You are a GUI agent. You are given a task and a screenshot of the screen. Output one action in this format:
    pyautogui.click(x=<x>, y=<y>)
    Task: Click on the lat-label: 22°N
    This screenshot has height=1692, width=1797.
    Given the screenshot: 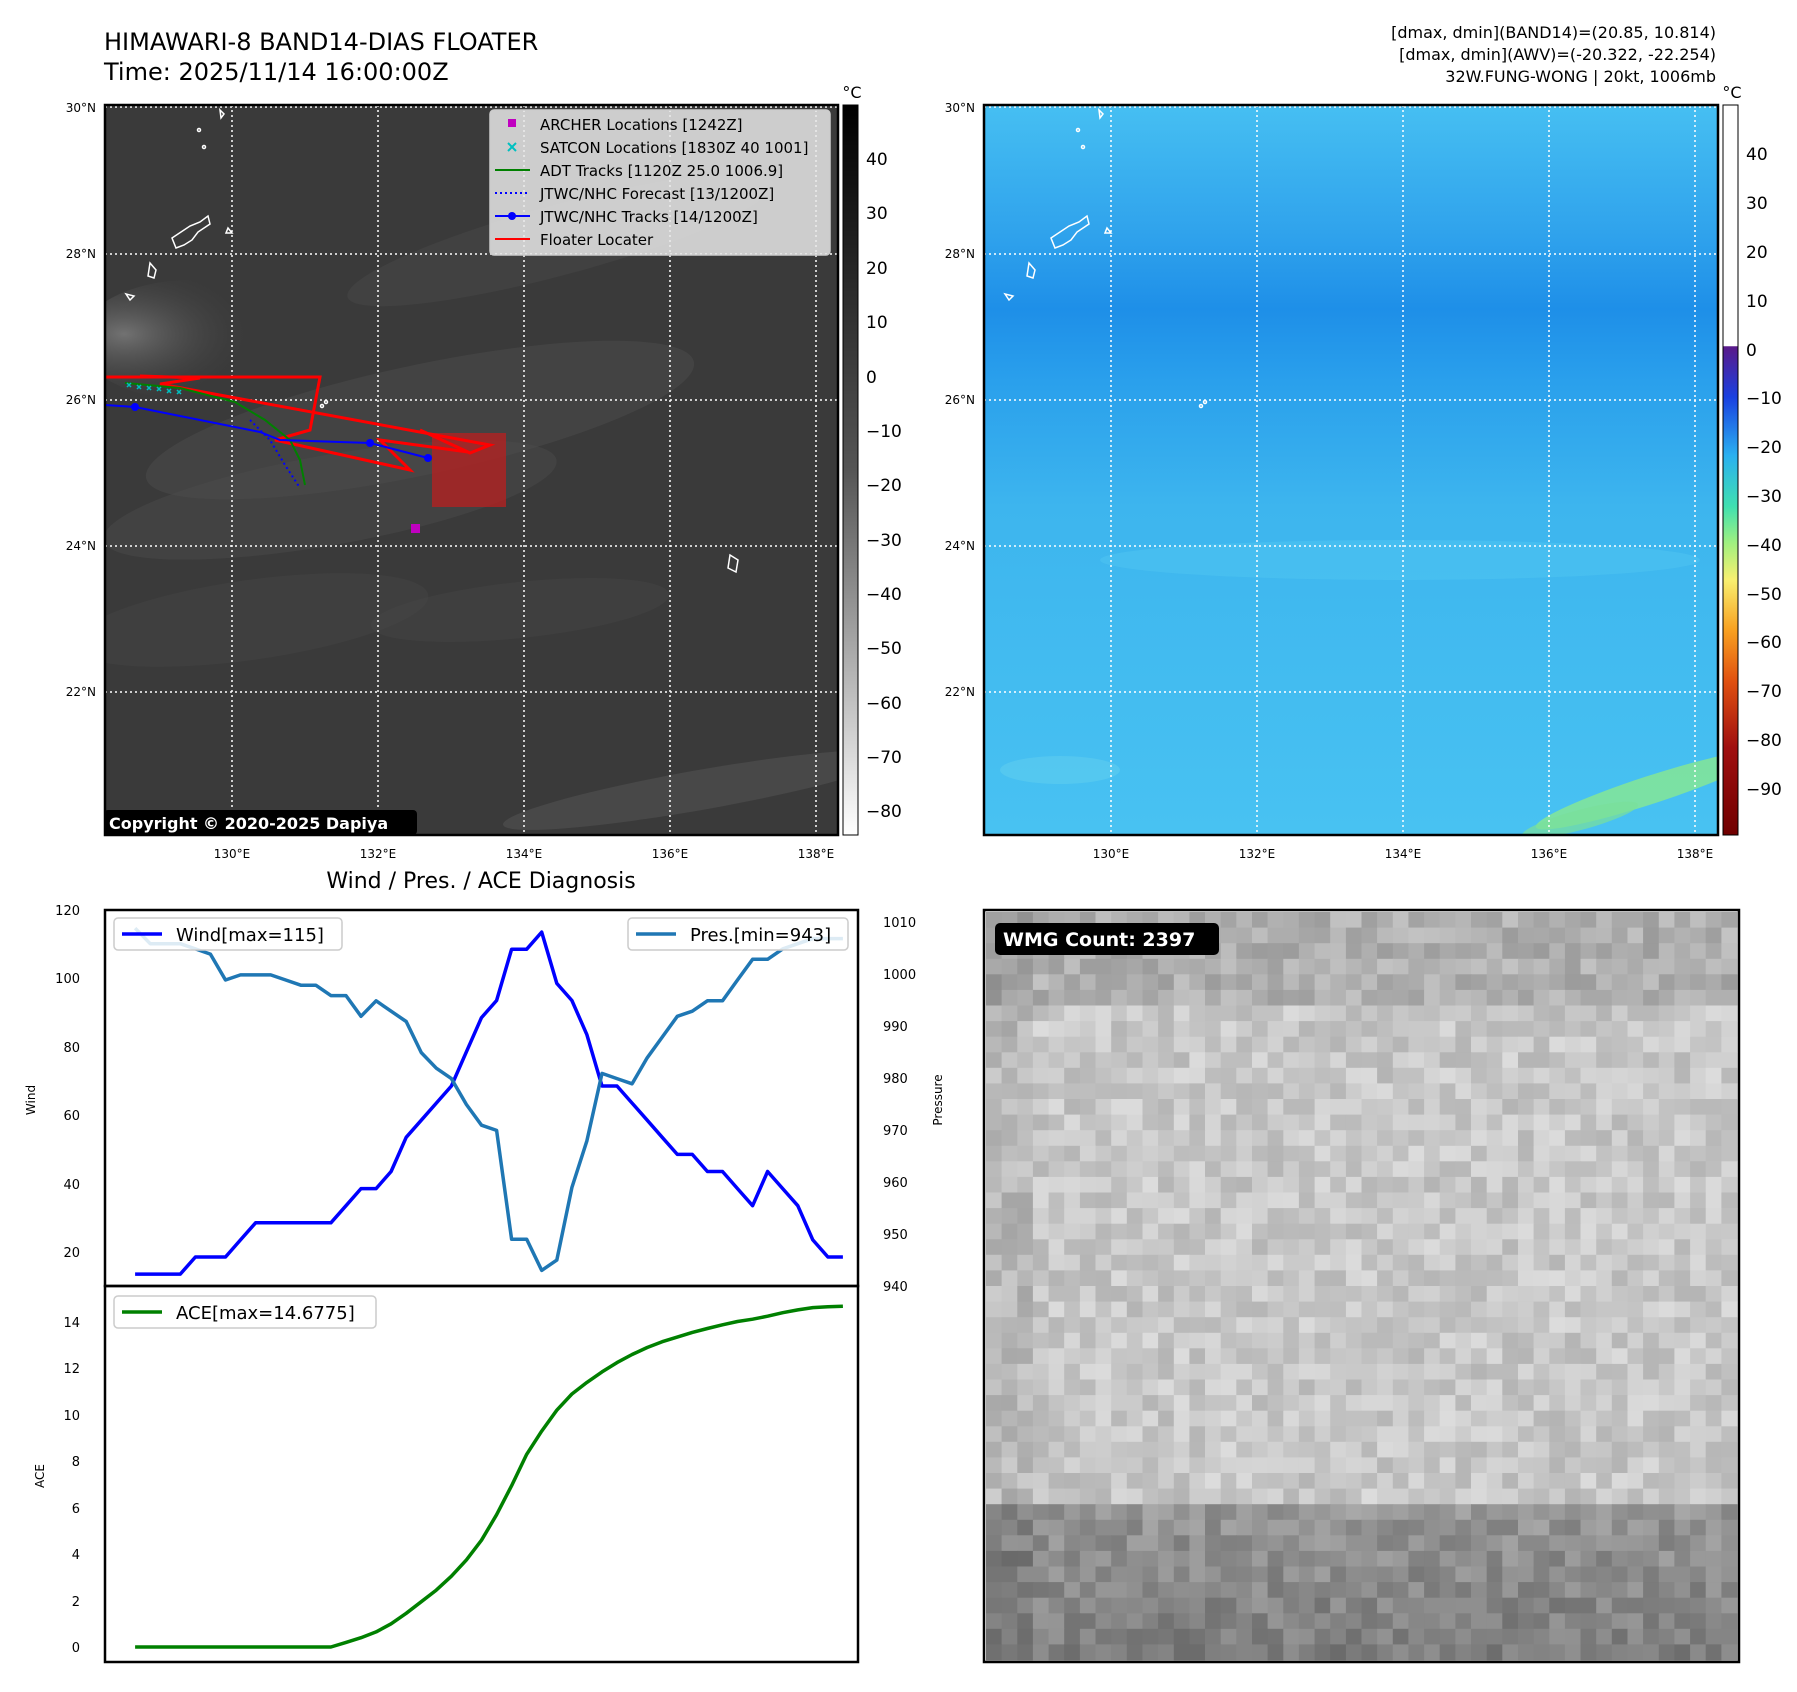 What is the action you would take?
    pyautogui.click(x=81, y=692)
    